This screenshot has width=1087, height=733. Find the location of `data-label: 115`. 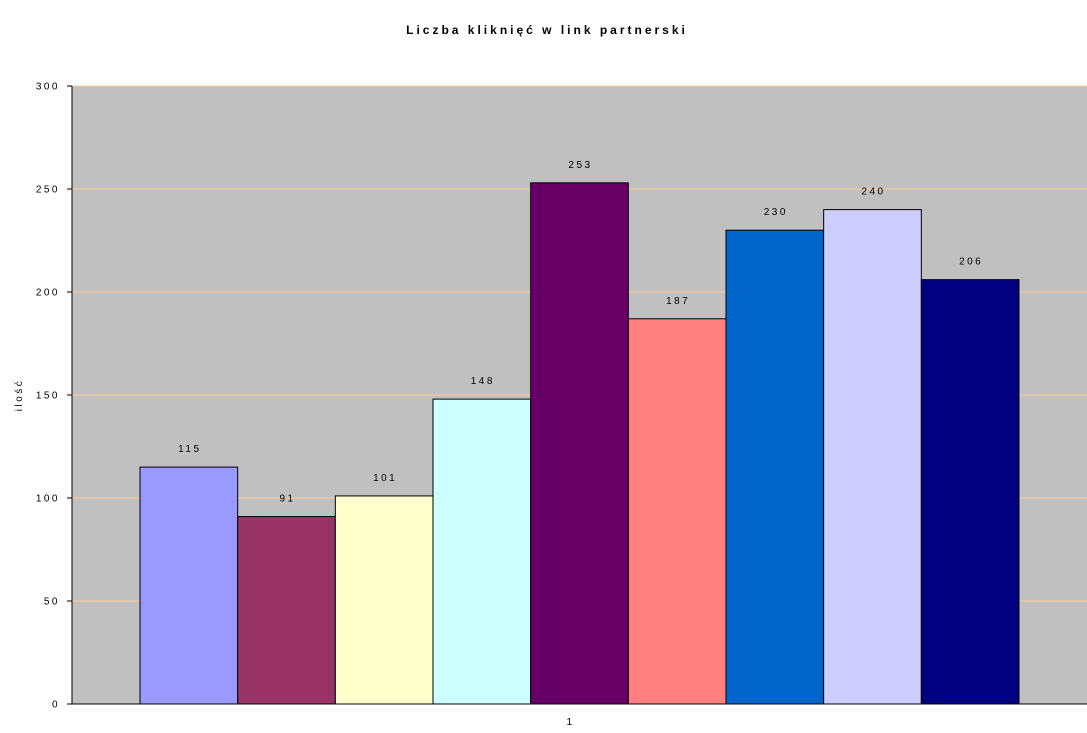

data-label: 115 is located at coordinates (189, 449).